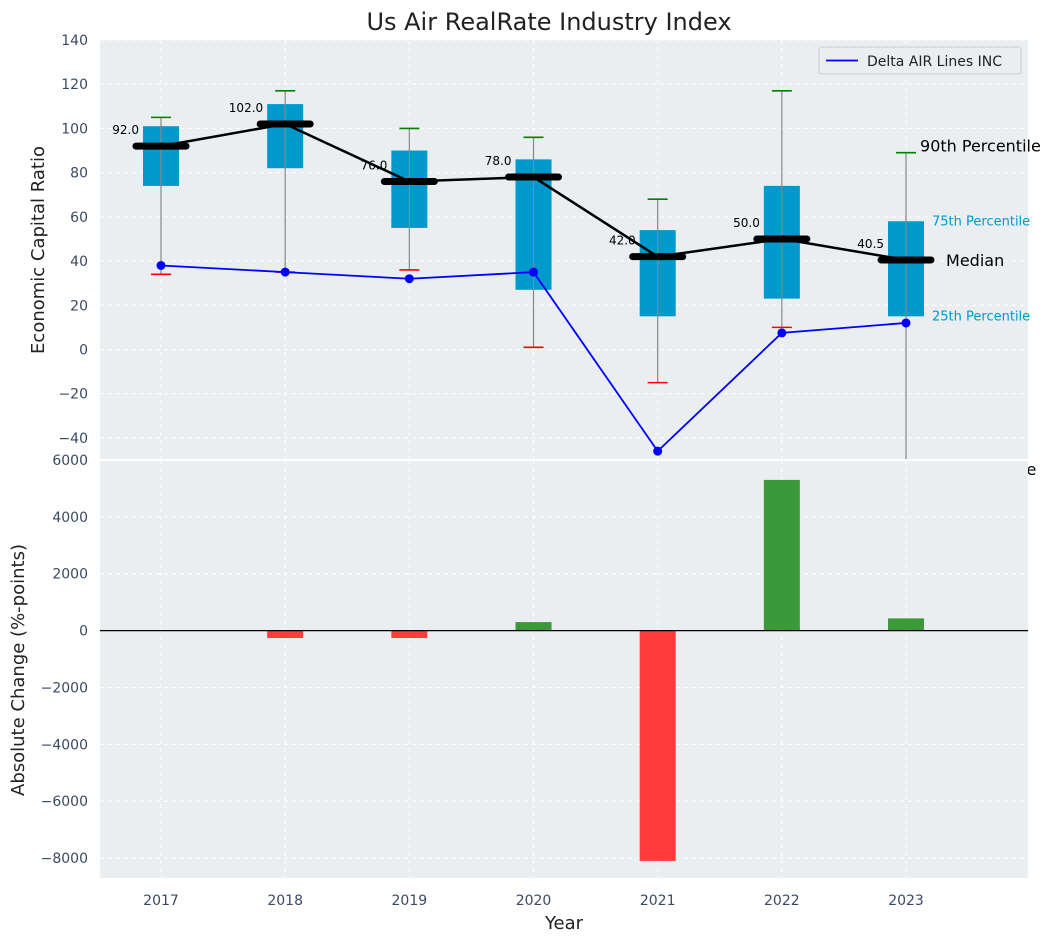  I want to click on label-25th-percentile: 25th Percentile, so click(981, 316).